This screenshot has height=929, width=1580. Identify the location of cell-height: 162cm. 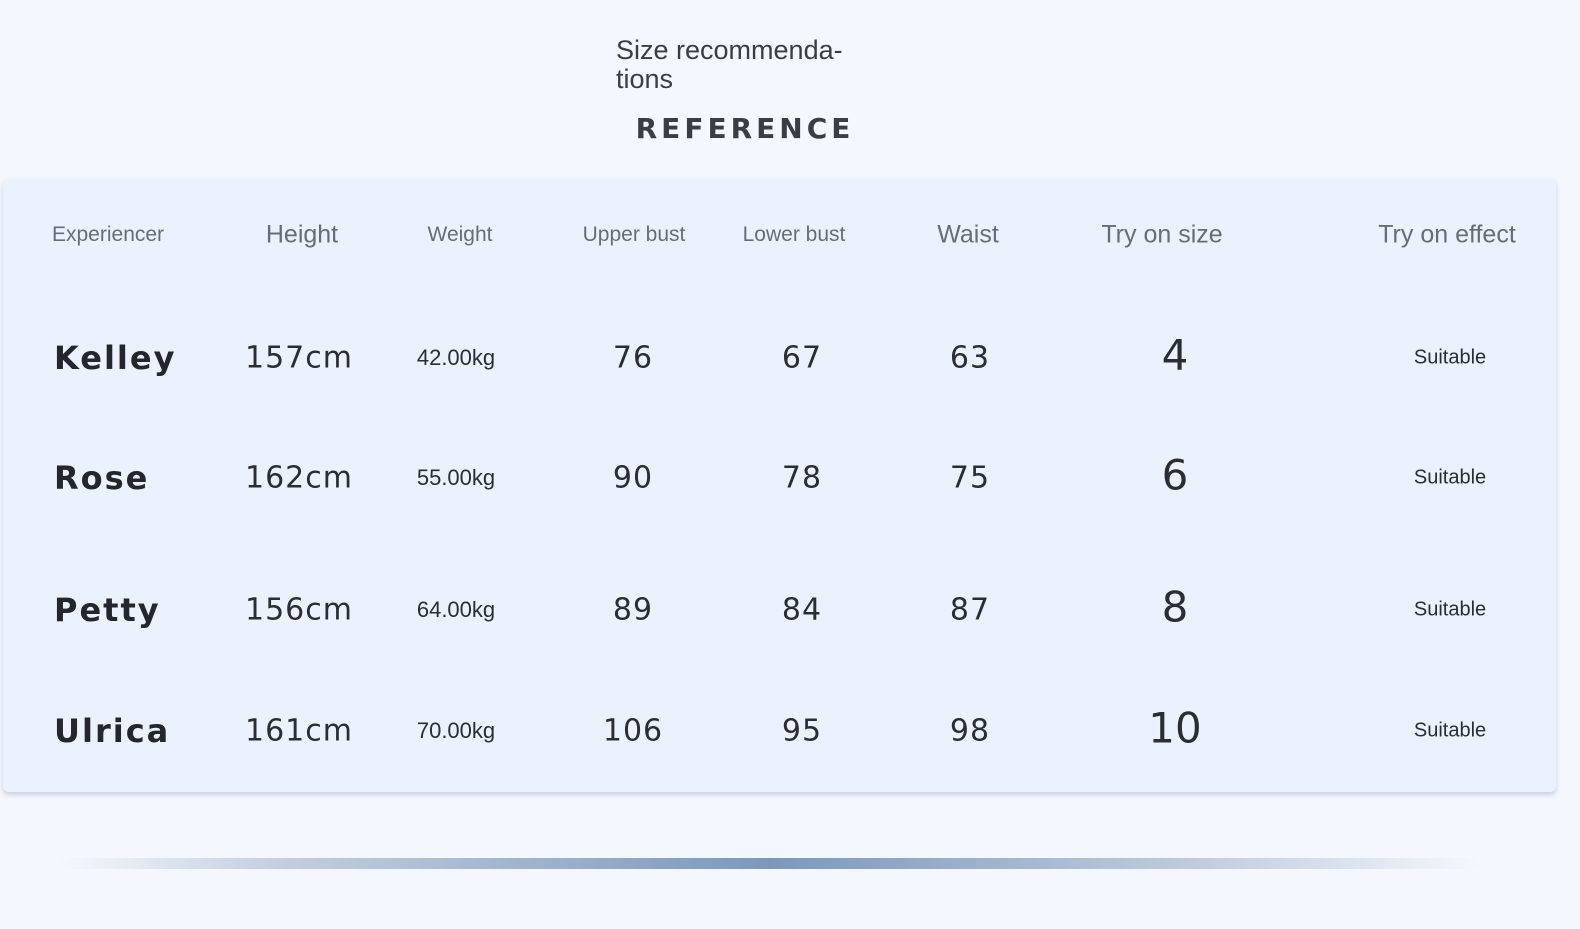
(299, 478).